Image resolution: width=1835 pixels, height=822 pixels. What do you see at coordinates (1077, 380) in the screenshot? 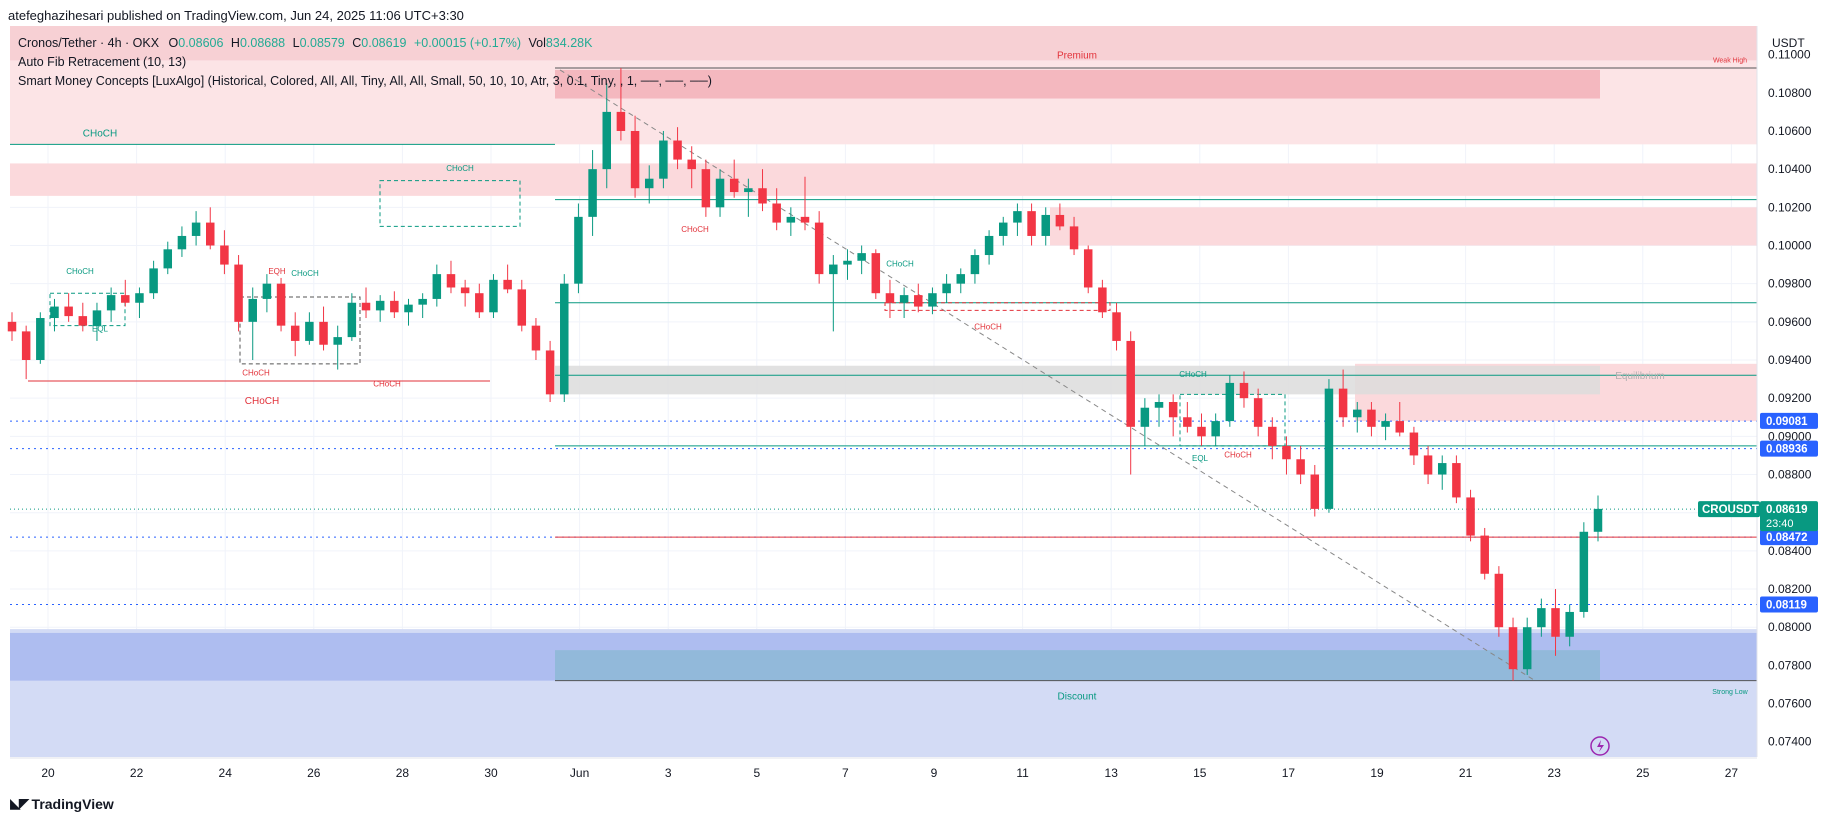
I see `equilibrium-zone` at bounding box center [1077, 380].